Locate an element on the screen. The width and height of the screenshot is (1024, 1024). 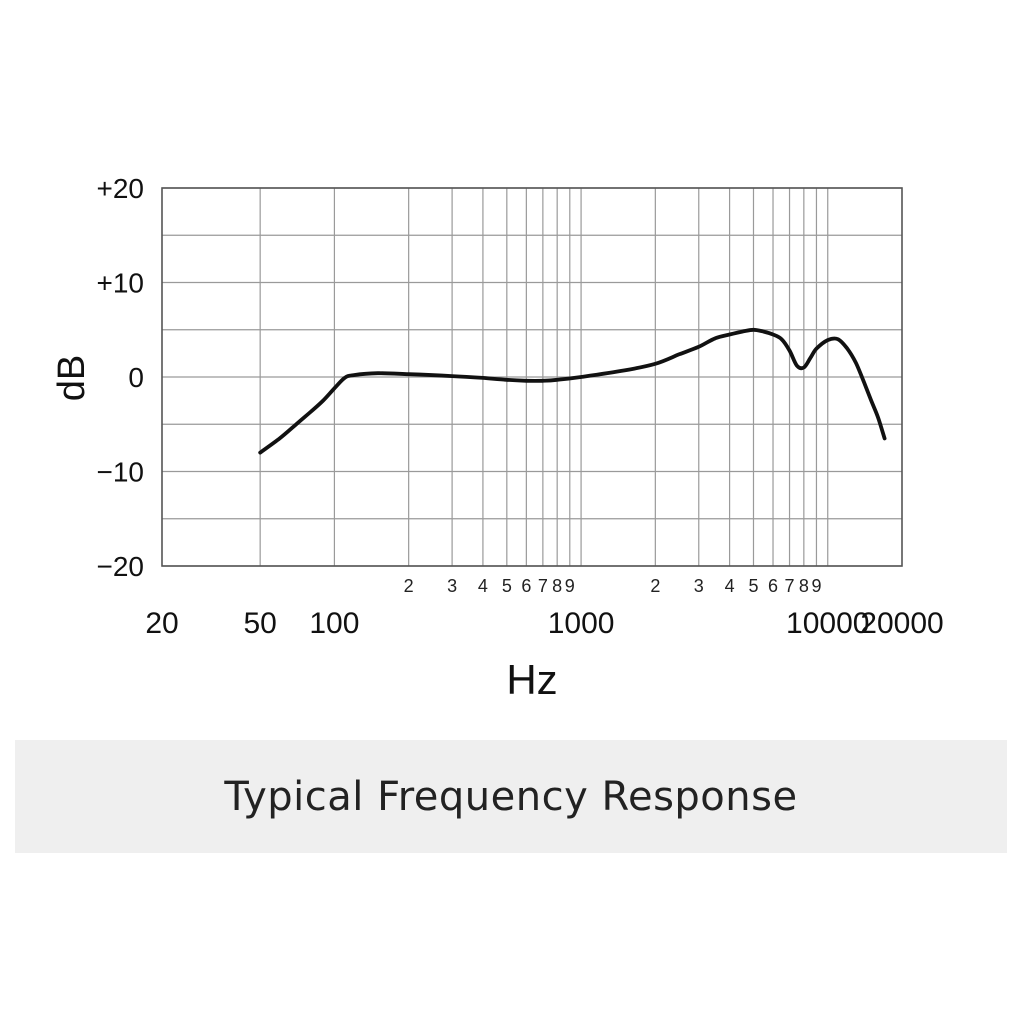
y-tick-label: +20 is located at coordinates (121, 188).